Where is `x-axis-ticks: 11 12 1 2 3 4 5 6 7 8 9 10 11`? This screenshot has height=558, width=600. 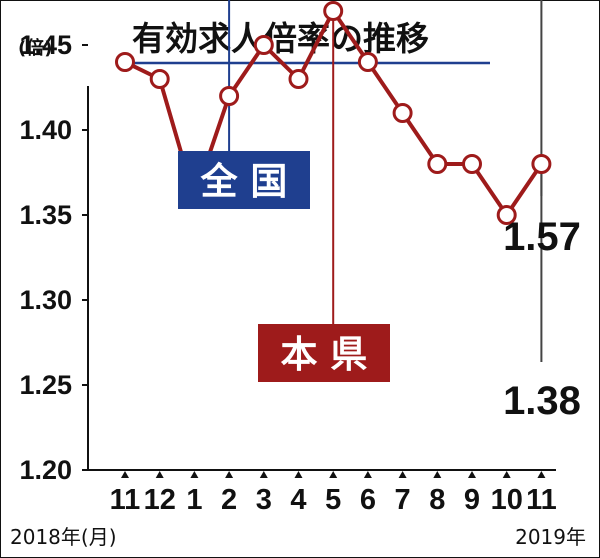 x-axis-ticks: 11 12 1 2 3 4 5 6 7 8 9 10 11 is located at coordinates (333, 493).